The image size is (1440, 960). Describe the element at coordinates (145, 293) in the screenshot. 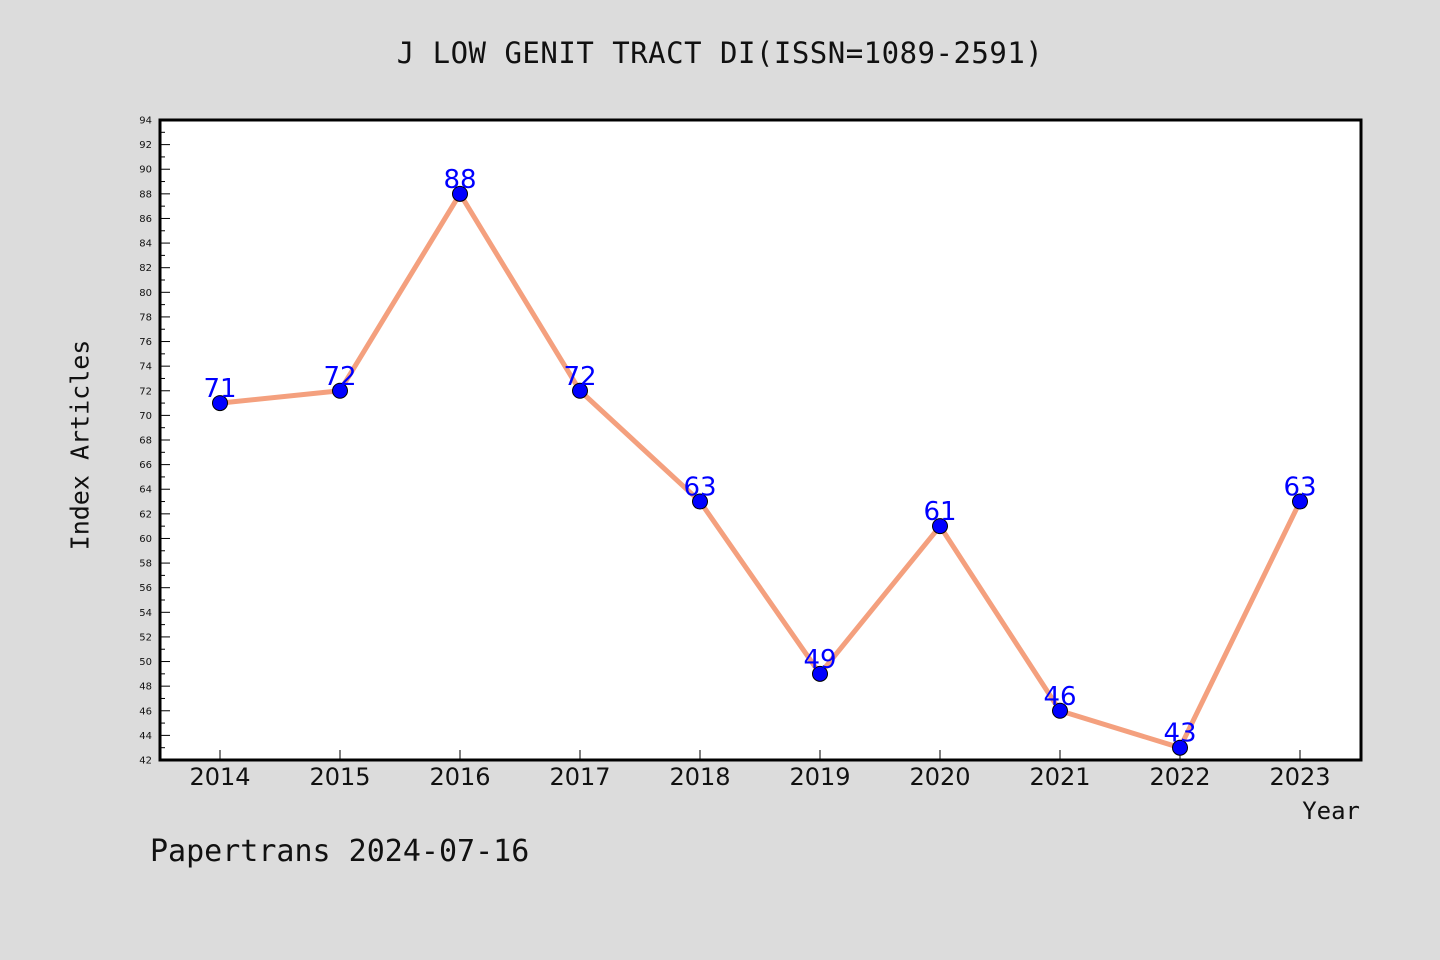

I see `y-tick-label: 80` at that location.